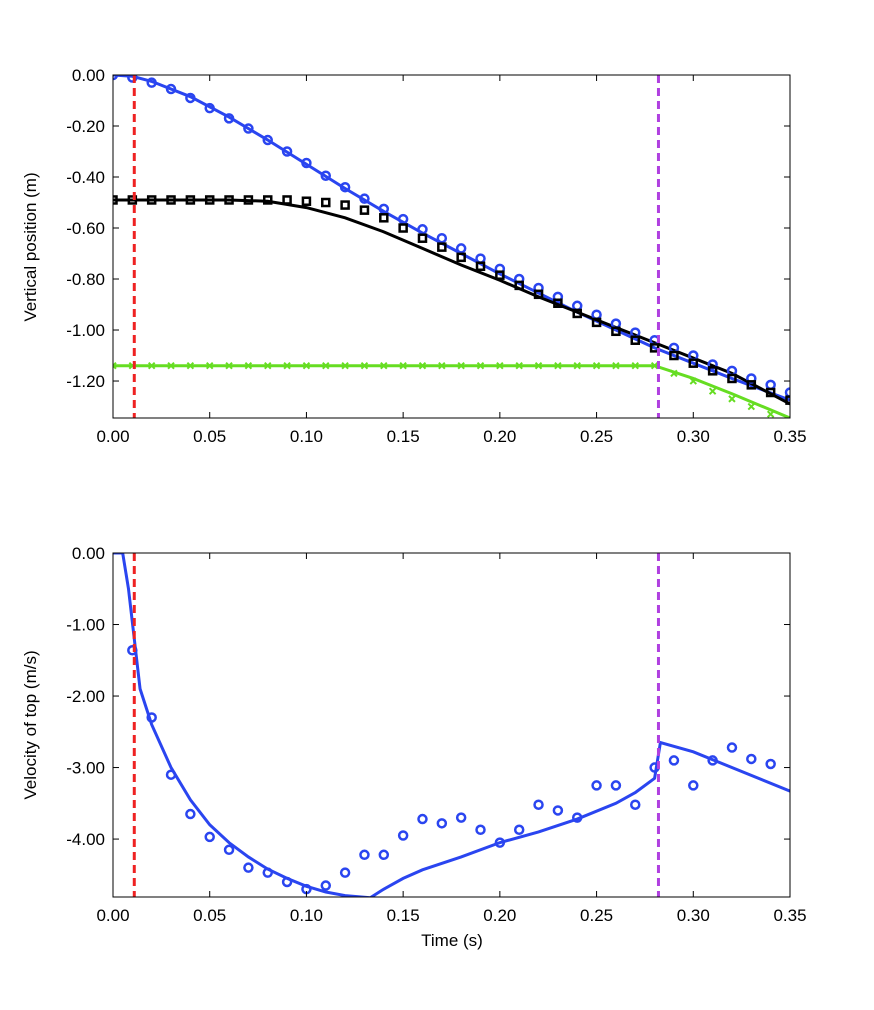  Describe the element at coordinates (693, 436) in the screenshot. I see `x-tick-label: 0.30` at that location.